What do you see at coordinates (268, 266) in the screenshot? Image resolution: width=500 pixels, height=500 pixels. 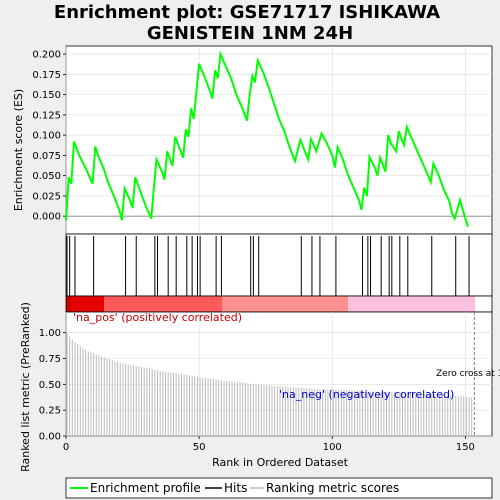 I see `hit-marks` at bounding box center [268, 266].